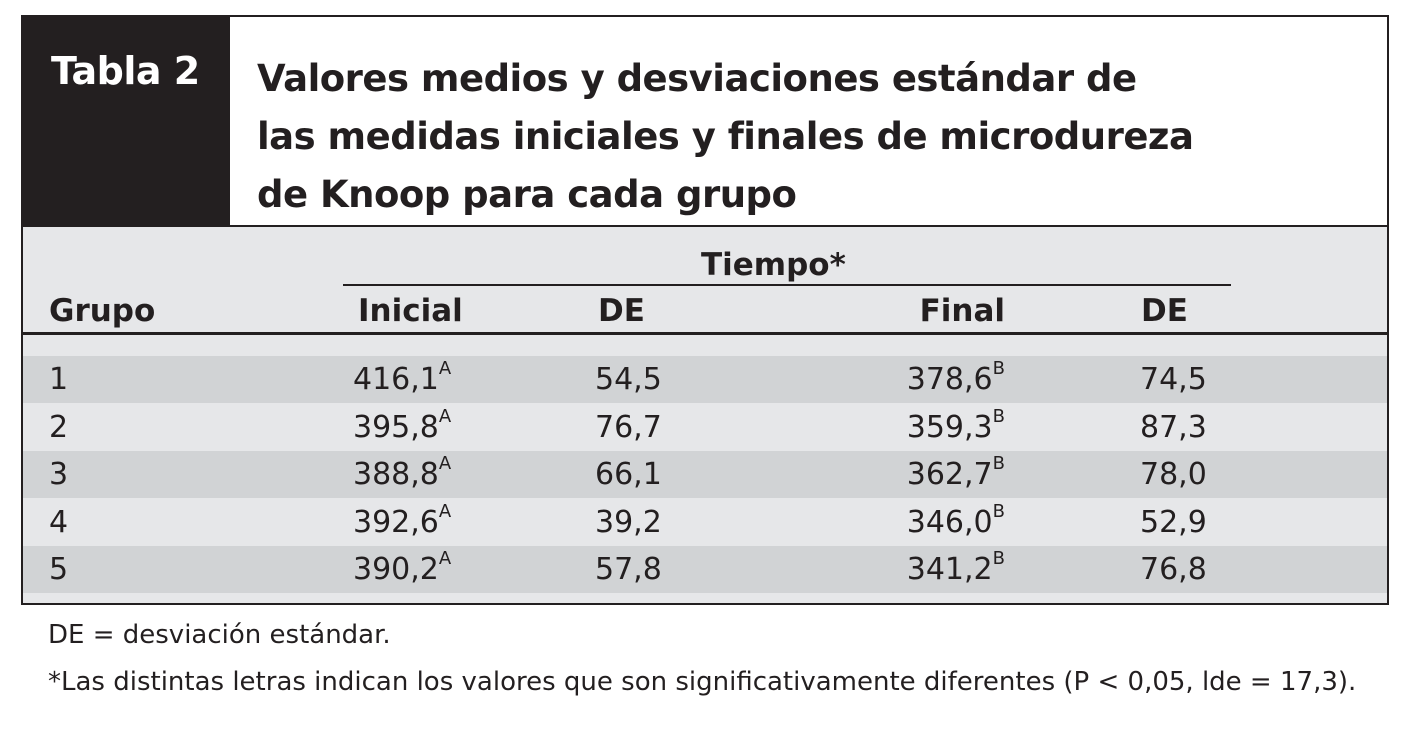  Describe the element at coordinates (59, 474) in the screenshot. I see `cell-grupo: 3` at that location.